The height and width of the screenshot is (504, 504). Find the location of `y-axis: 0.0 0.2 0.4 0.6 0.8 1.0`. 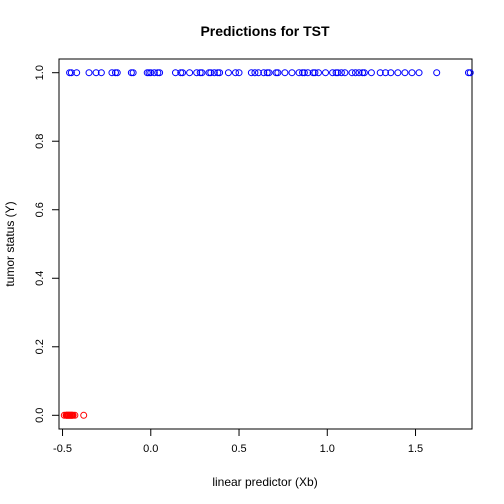

y-axis: 0.0 0.2 0.4 0.6 0.8 1.0 is located at coordinates (47, 244).